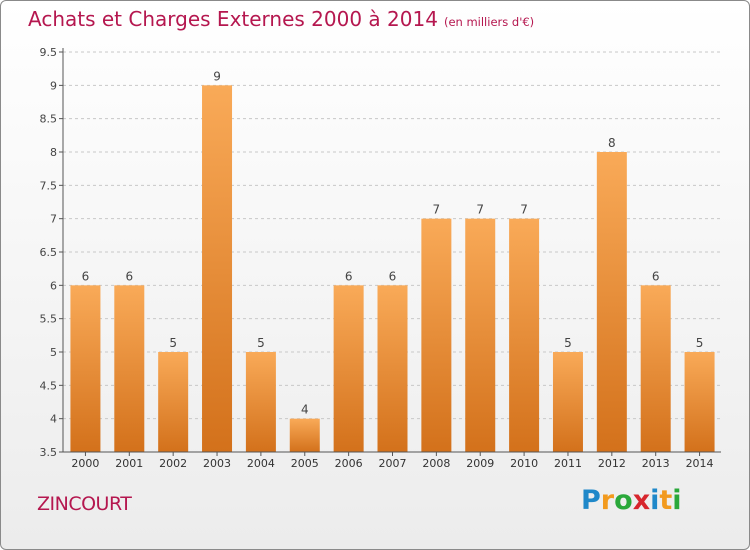 The width and height of the screenshot is (750, 550). I want to click on y-tick-label: 7, so click(53, 219).